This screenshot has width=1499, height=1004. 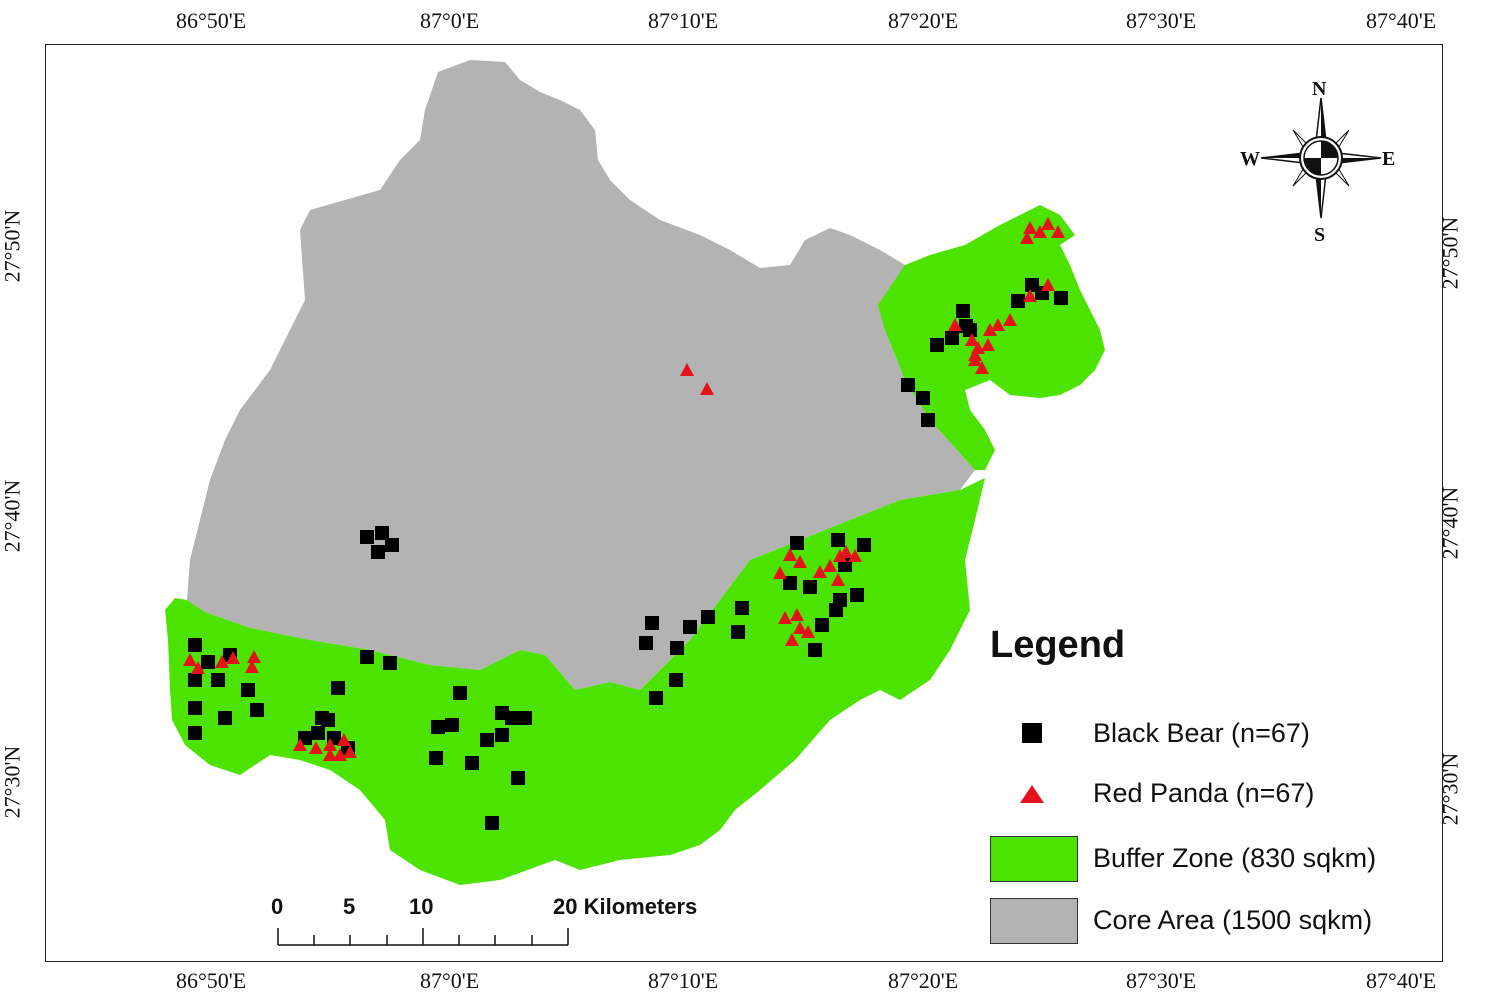 What do you see at coordinates (349, 906) in the screenshot?
I see `scale-label-5: 5` at bounding box center [349, 906].